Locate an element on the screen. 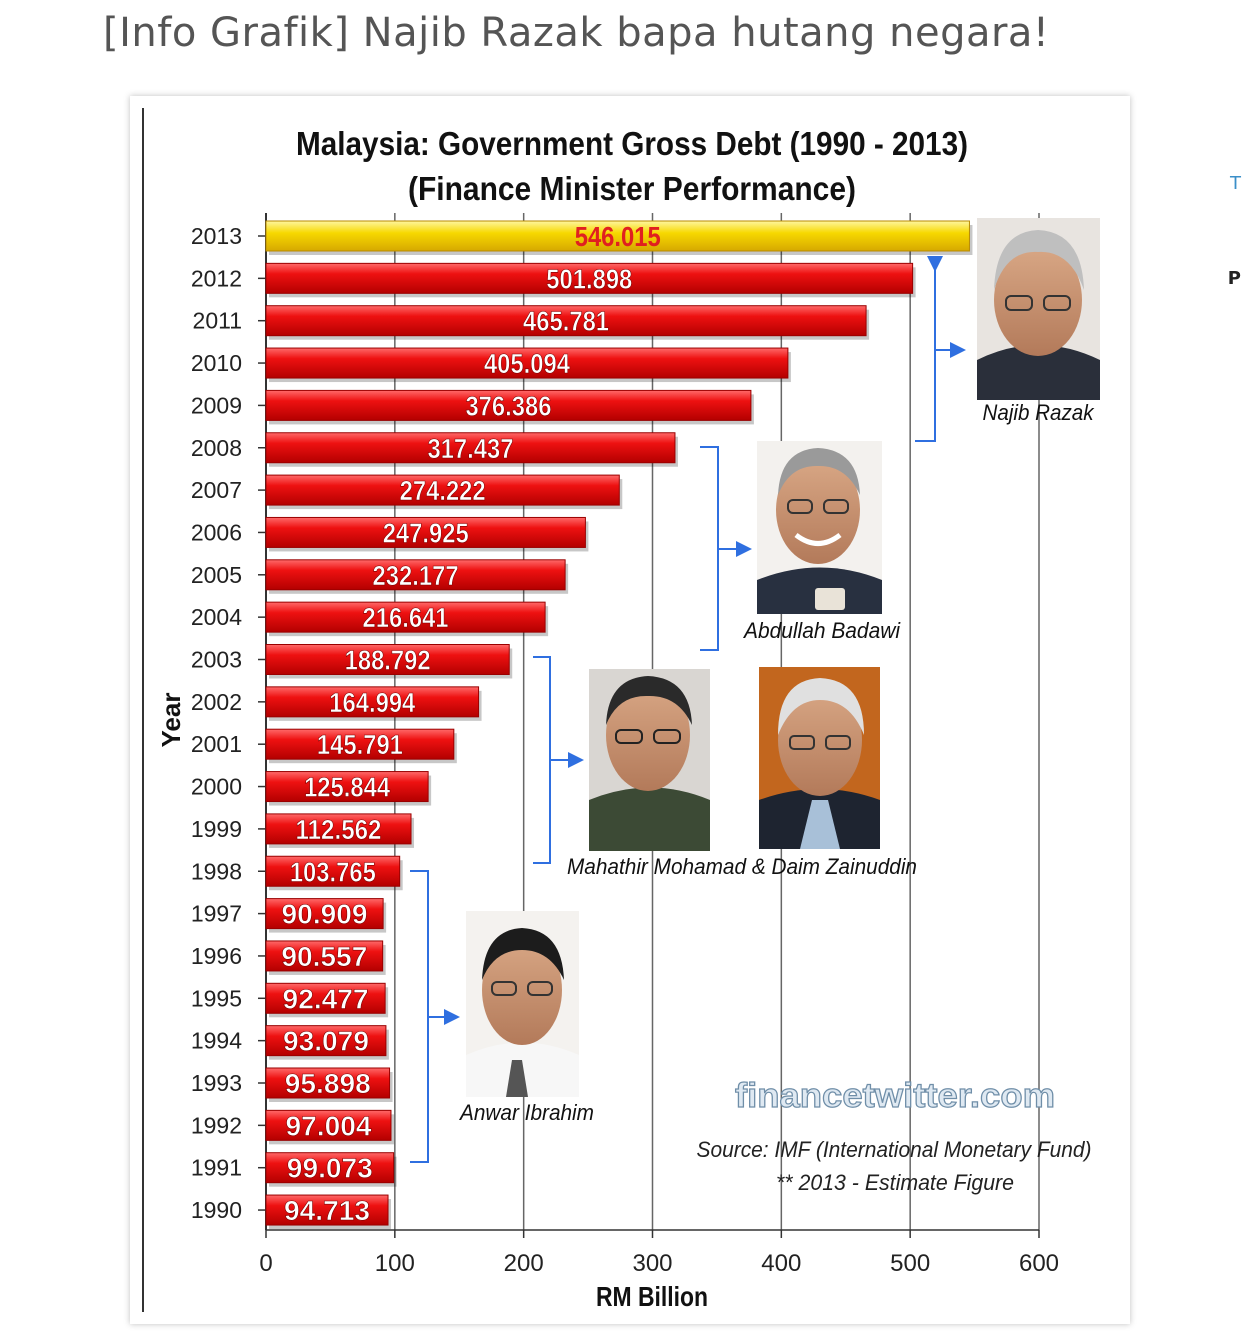 This screenshot has width=1245, height=1338. y-tick-label-2005: 2005 is located at coordinates (216, 575).